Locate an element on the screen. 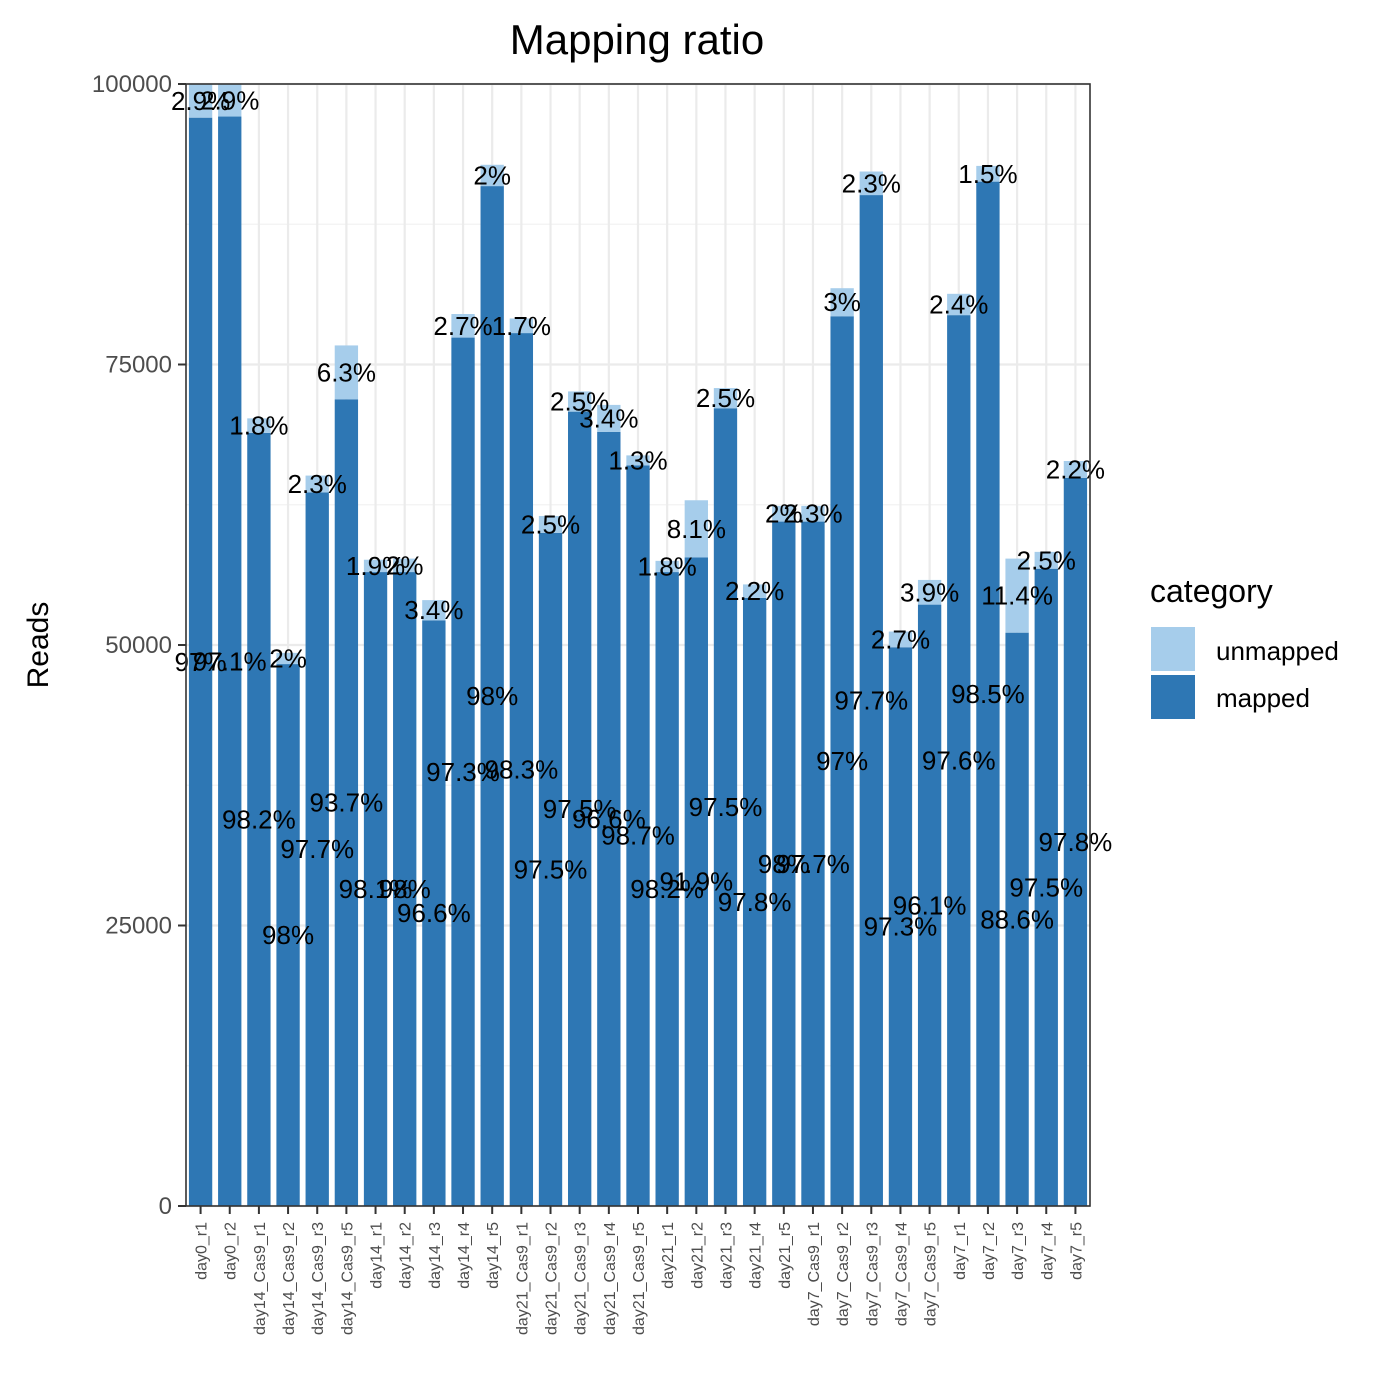 The height and width of the screenshot is (1400, 1400). x-tick-label: day14_r2 is located at coordinates (406, 1255).